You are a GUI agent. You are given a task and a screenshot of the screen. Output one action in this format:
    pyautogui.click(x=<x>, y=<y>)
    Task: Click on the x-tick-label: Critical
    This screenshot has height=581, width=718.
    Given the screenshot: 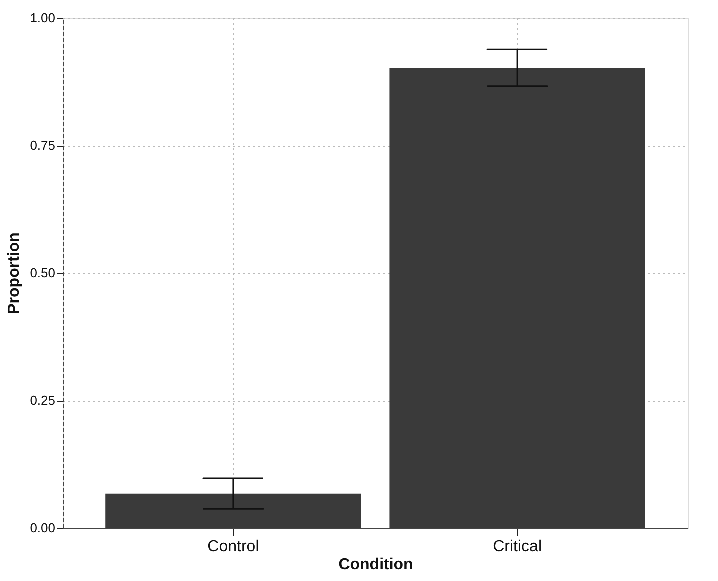 What is the action you would take?
    pyautogui.click(x=517, y=547)
    